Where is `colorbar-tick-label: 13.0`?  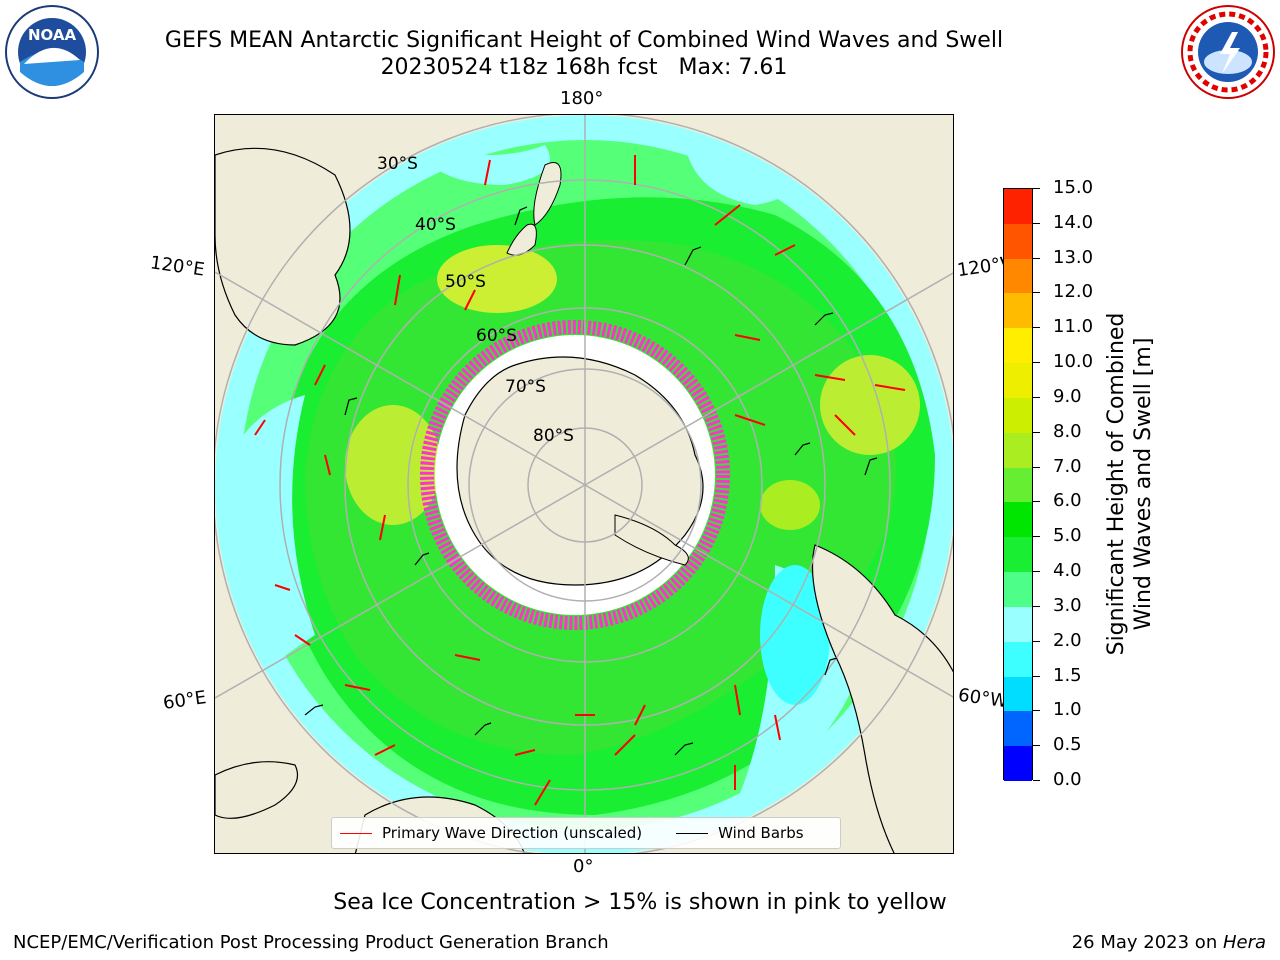 colorbar-tick-label: 13.0 is located at coordinates (1073, 257).